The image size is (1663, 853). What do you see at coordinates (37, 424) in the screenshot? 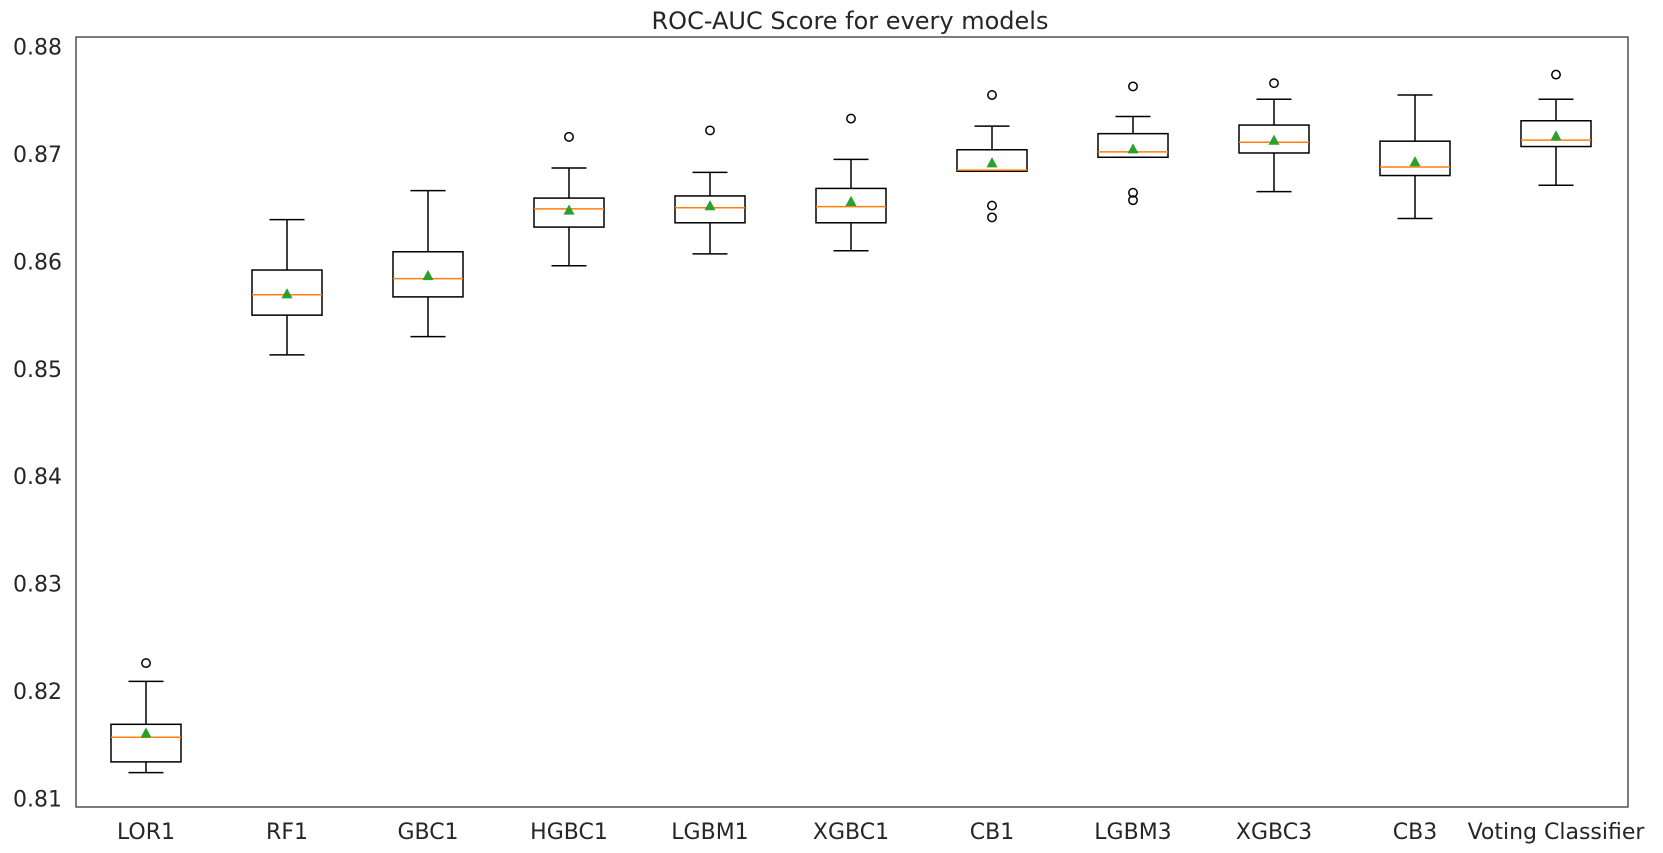
I see `y-axis: 0.81 0.82 0.83 0.84 0.85 0.86 0.87 0.88` at bounding box center [37, 424].